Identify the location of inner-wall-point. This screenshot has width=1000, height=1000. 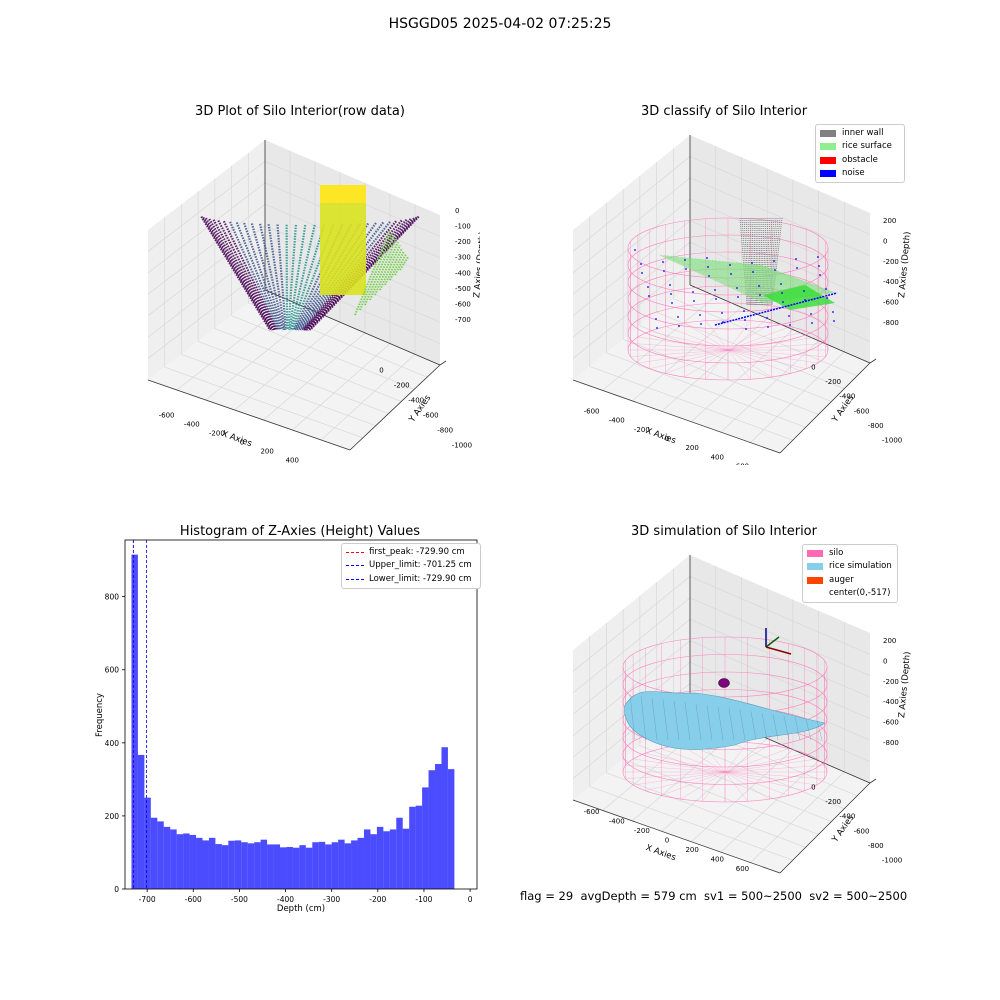
(750, 261).